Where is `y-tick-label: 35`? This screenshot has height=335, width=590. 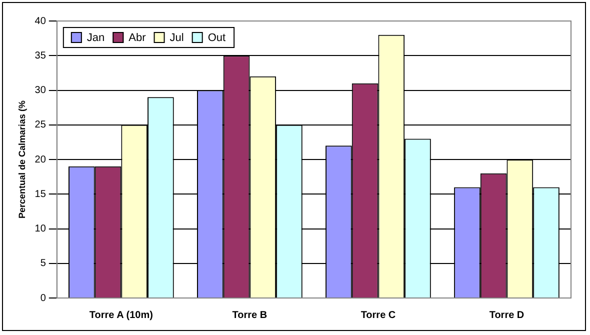
y-tick-label: 35 is located at coordinates (40, 56).